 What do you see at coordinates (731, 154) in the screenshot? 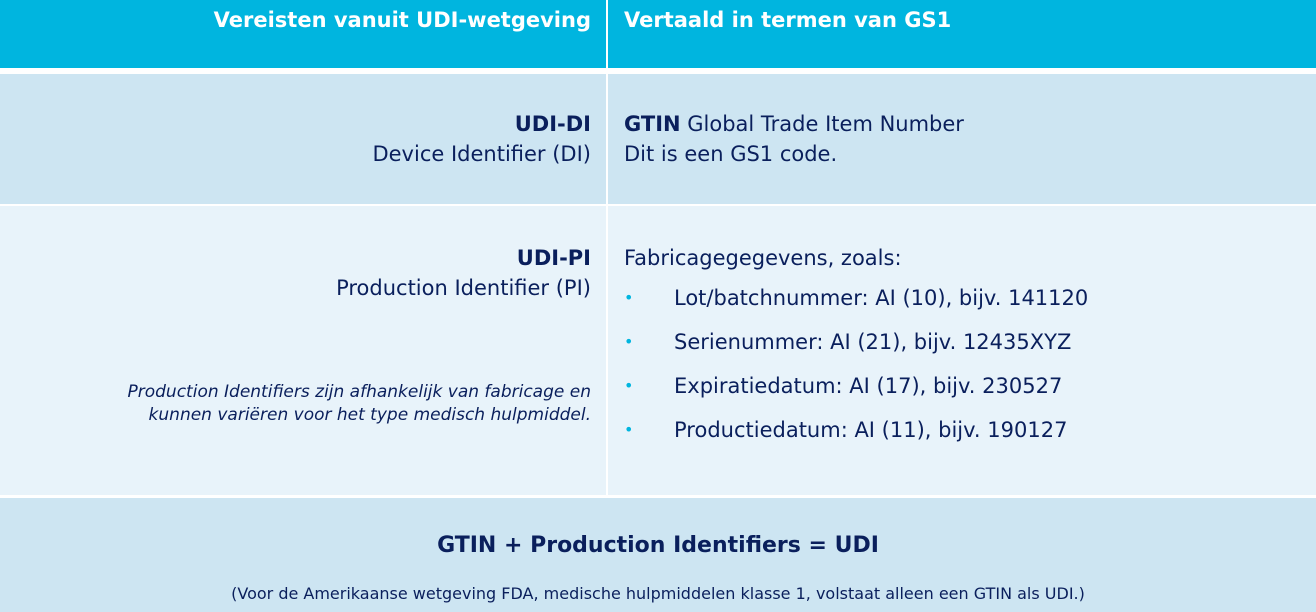
I see `gtin-note: Dit is een GS1 code.` at bounding box center [731, 154].